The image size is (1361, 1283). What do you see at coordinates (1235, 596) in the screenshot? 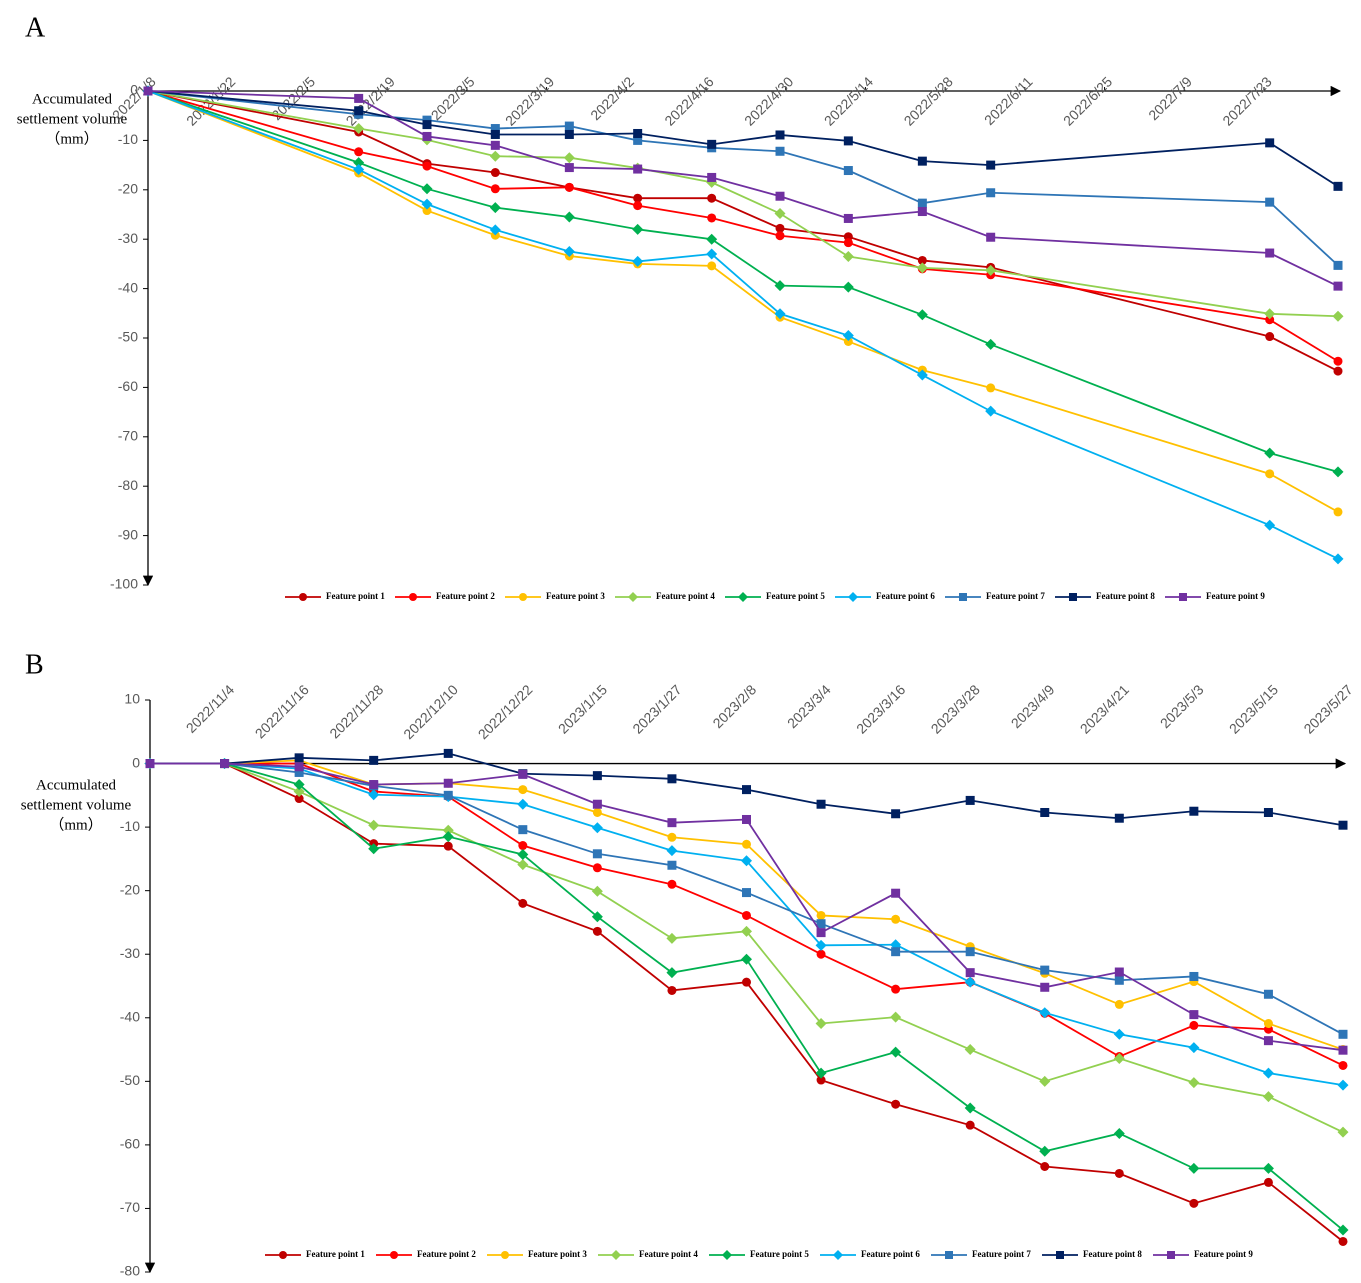
I see `legend-label: Feature point 9` at bounding box center [1235, 596].